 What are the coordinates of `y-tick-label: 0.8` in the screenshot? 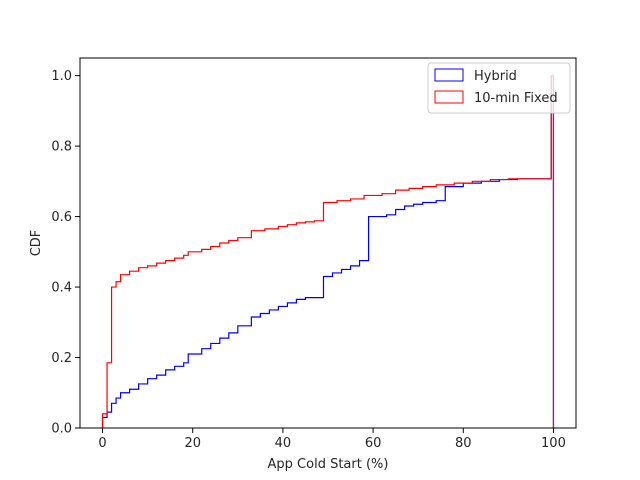 It's located at (61, 147).